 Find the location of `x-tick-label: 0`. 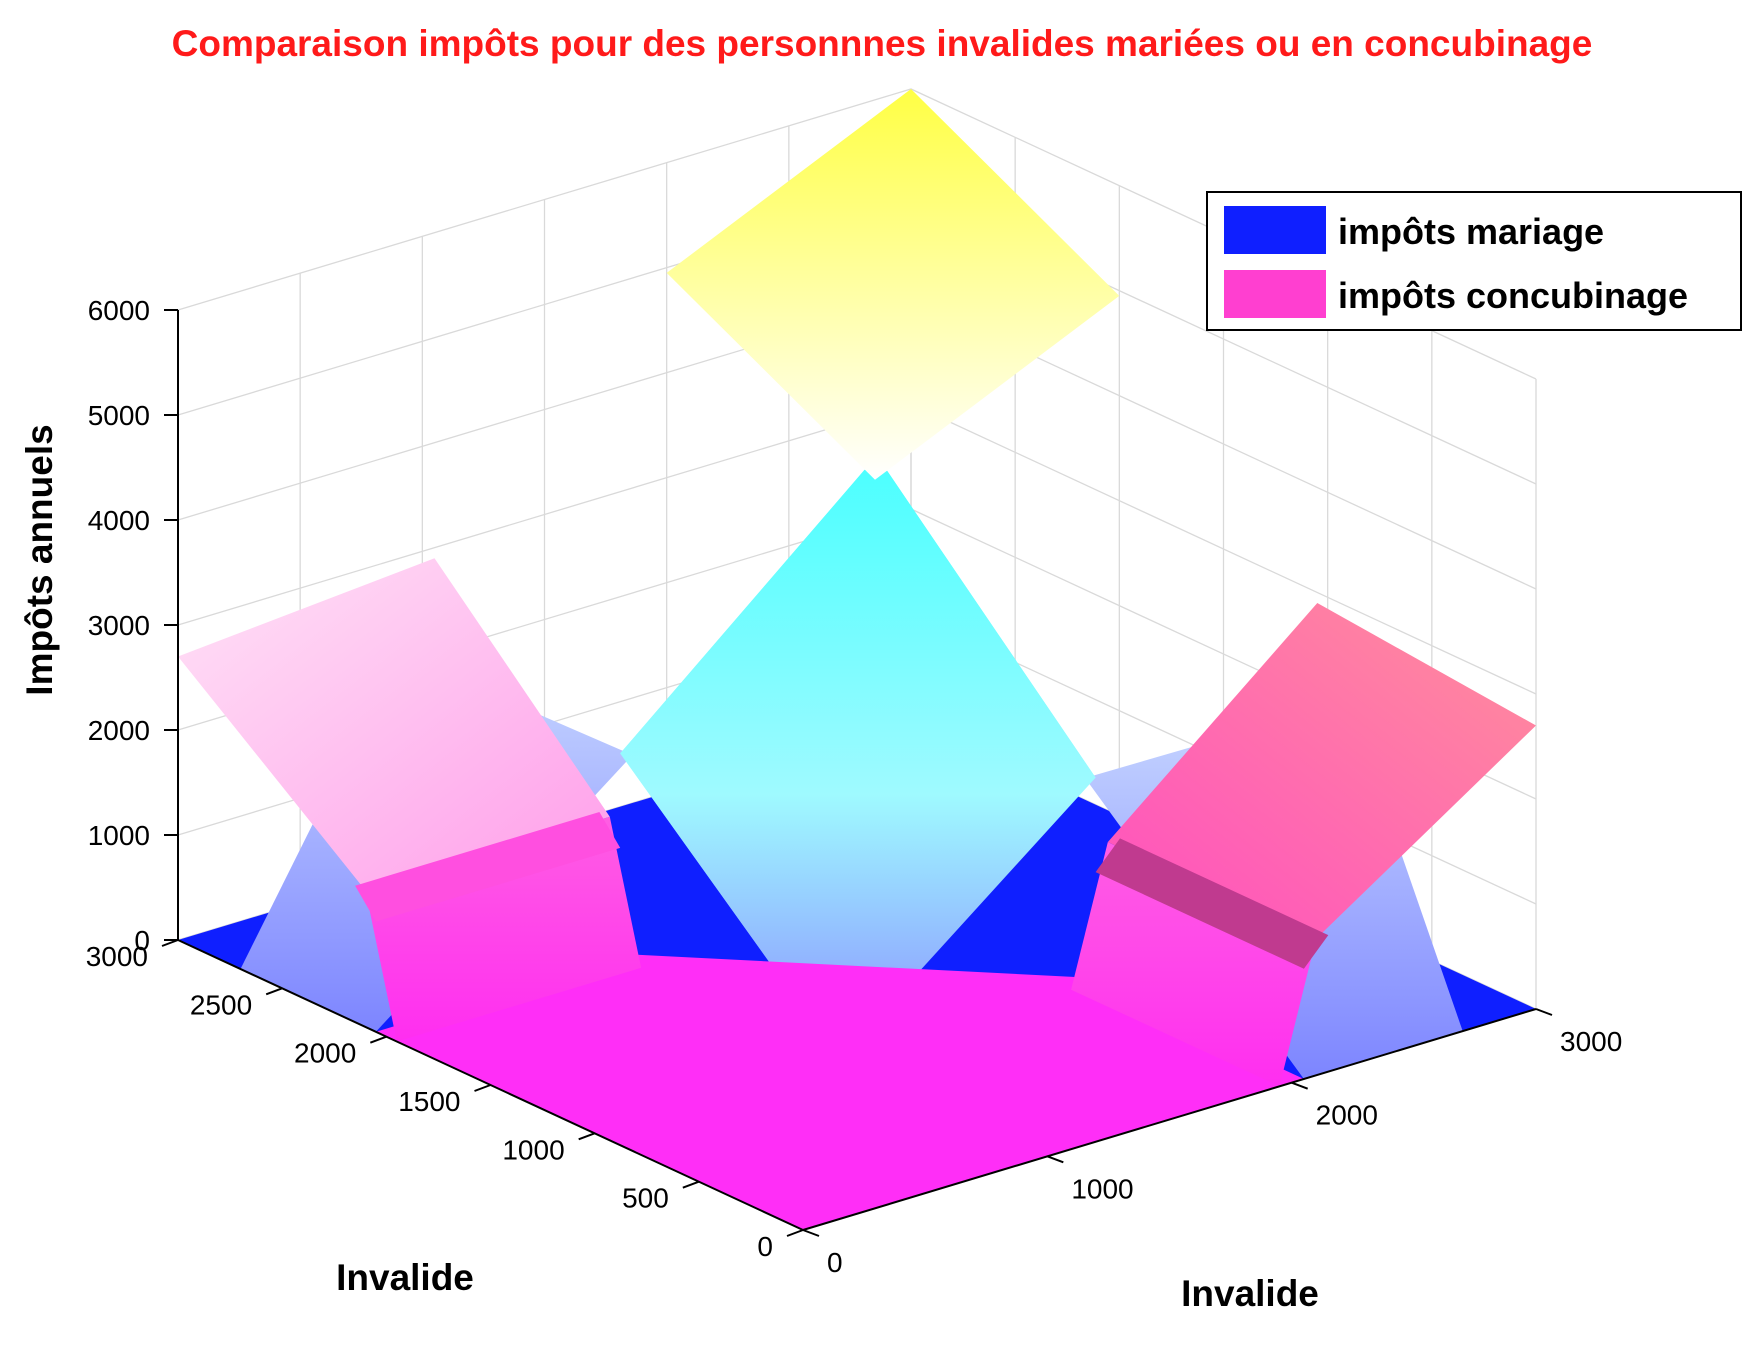

x-tick-label: 0 is located at coordinates (835, 1262).